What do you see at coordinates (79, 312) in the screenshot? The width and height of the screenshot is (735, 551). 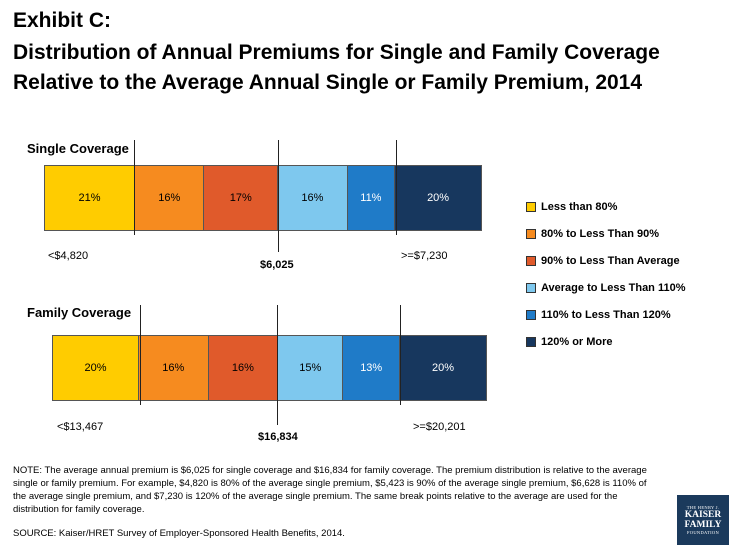 I see `family-coverage-title: Family Coverage` at bounding box center [79, 312].